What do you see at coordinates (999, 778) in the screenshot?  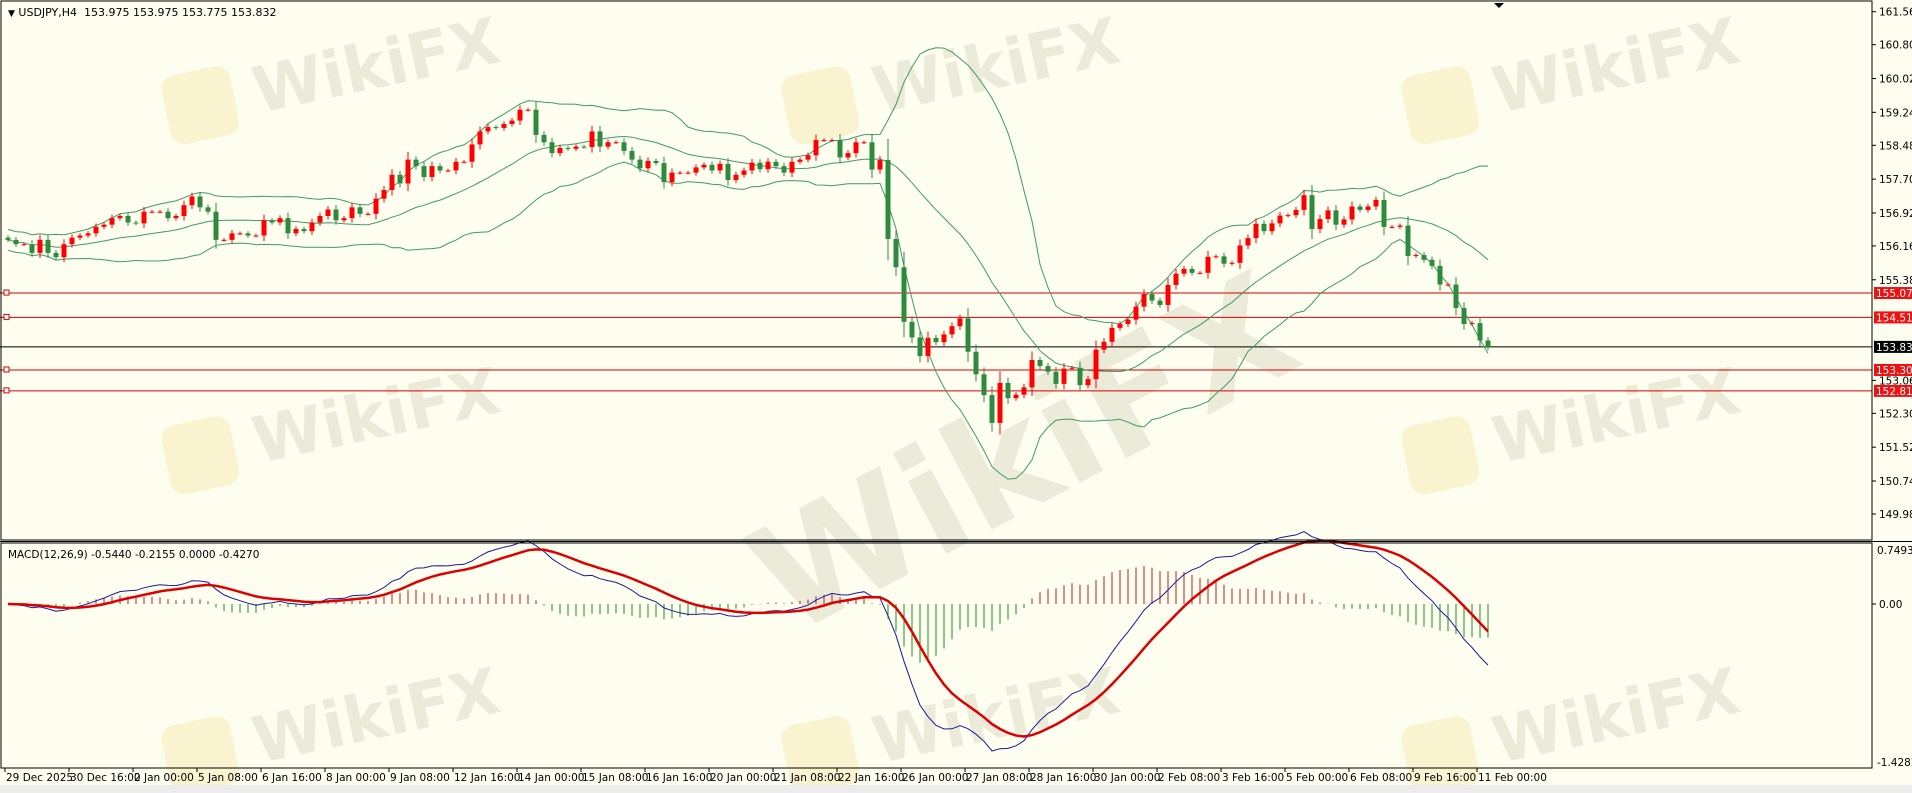 I see `time-tick-label: 27 Jan 08:00` at bounding box center [999, 778].